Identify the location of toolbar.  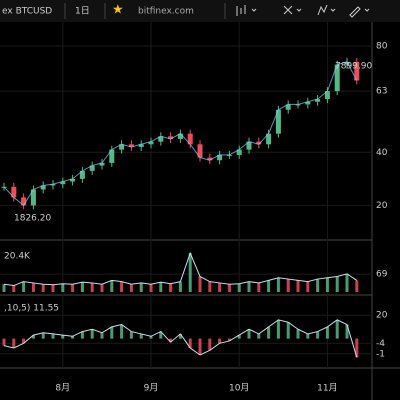
(200, 11).